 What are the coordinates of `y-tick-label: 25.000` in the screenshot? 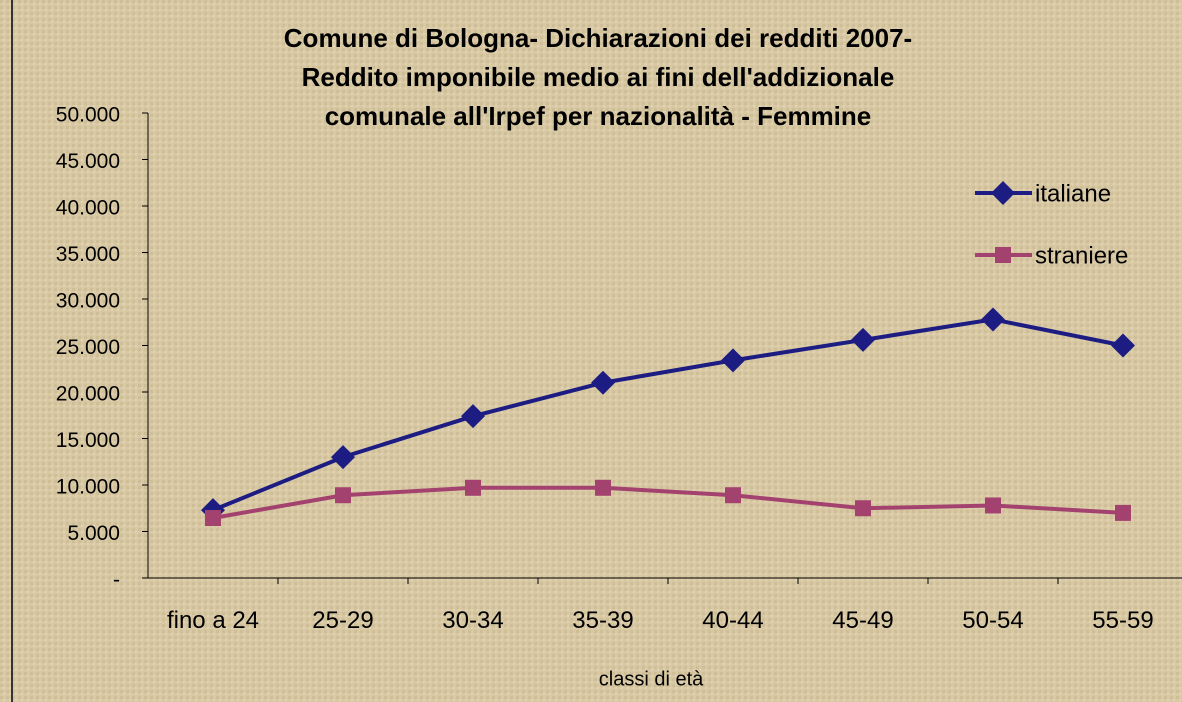 It's located at (88, 347).